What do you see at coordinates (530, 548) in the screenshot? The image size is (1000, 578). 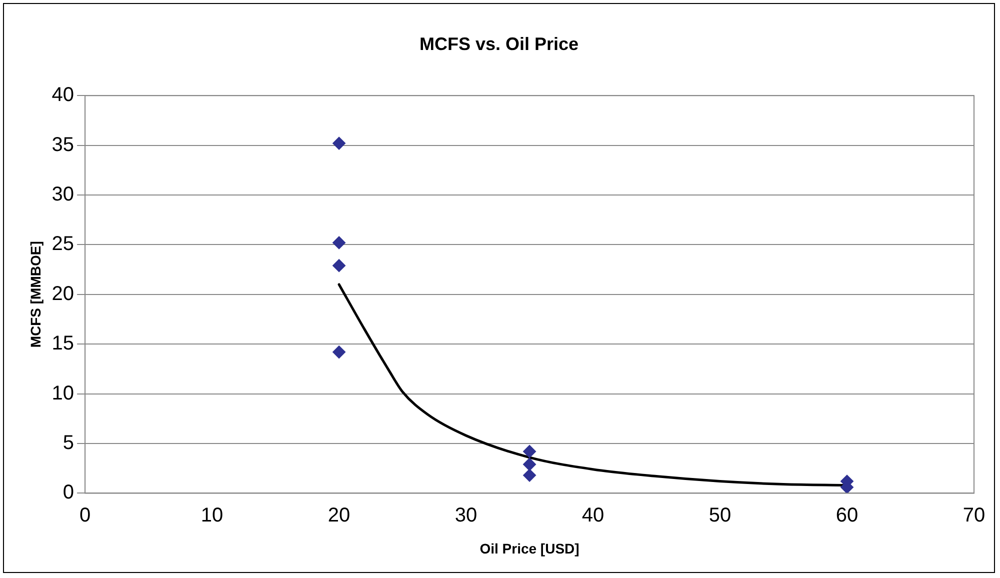 I see `x-axis-title: Oil Price [USD]` at bounding box center [530, 548].